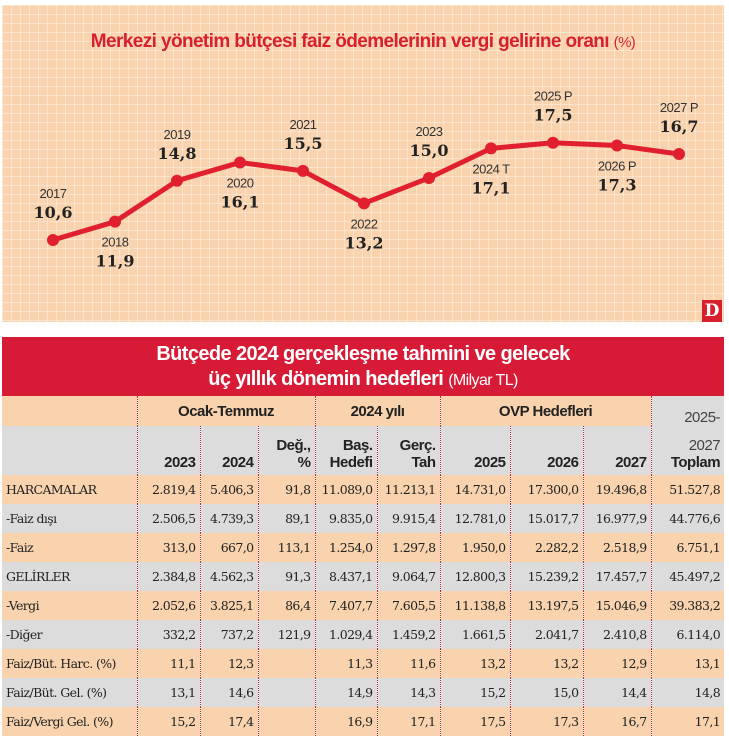 This screenshot has width=729, height=737. What do you see at coordinates (408, 489) in the screenshot?
I see `table-cell: 11.213,1` at bounding box center [408, 489].